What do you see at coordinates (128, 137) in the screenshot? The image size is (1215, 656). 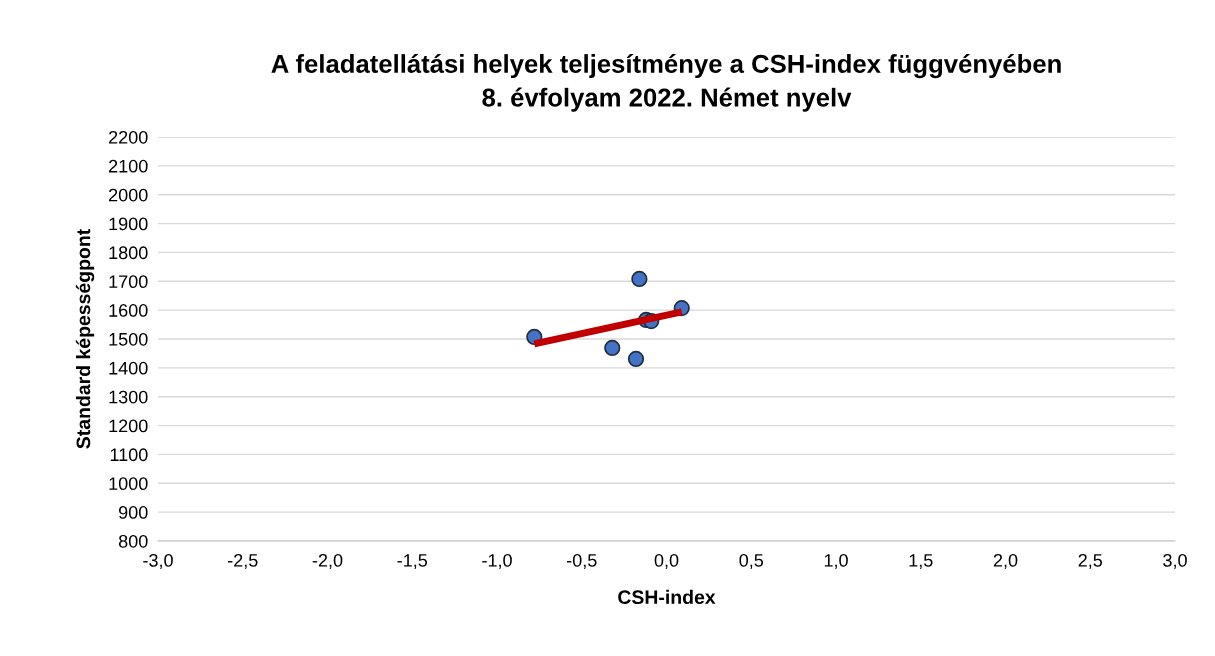 I see `y-tick-label: 2200` at bounding box center [128, 137].